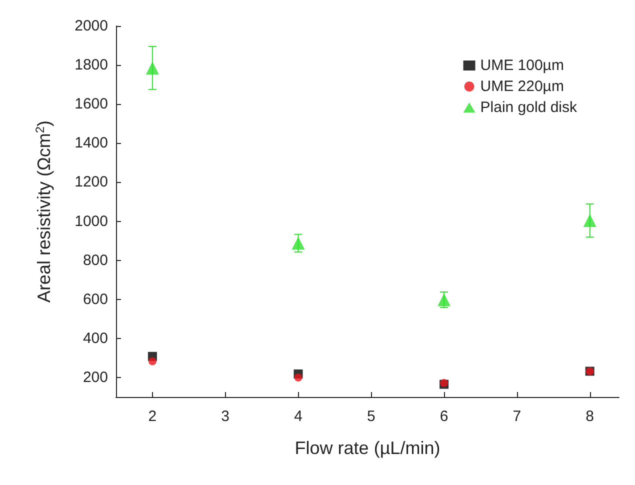 Image resolution: width=635 pixels, height=485 pixels. I want to click on x-tick-label: 7, so click(517, 416).